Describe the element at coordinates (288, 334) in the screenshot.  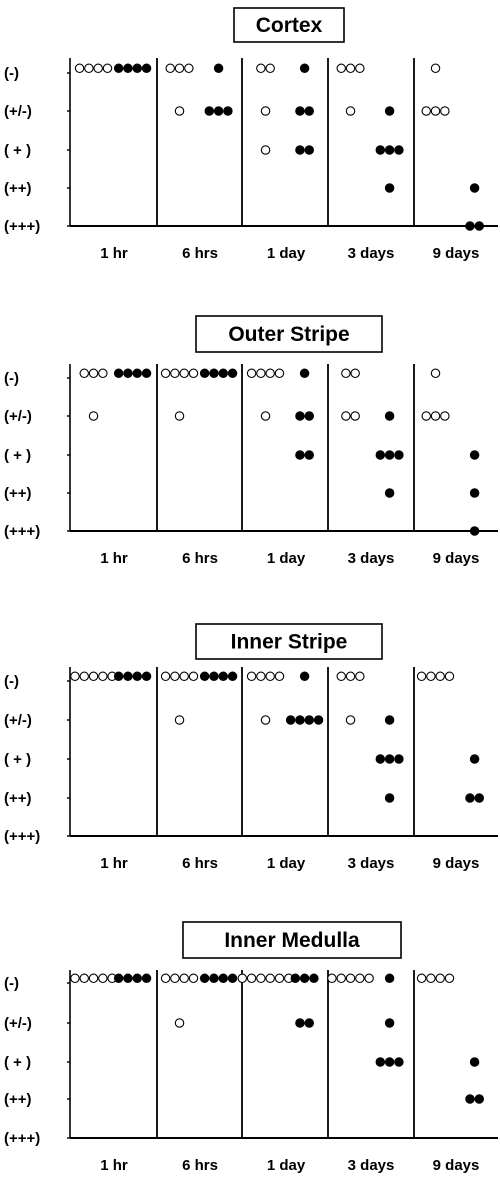
I see `chart-title: Outer Stripe` at that location.